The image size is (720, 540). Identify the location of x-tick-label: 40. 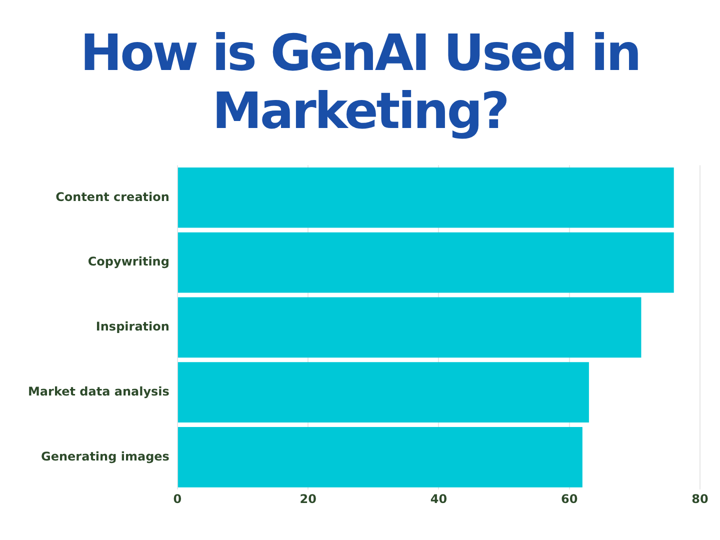
(439, 499).